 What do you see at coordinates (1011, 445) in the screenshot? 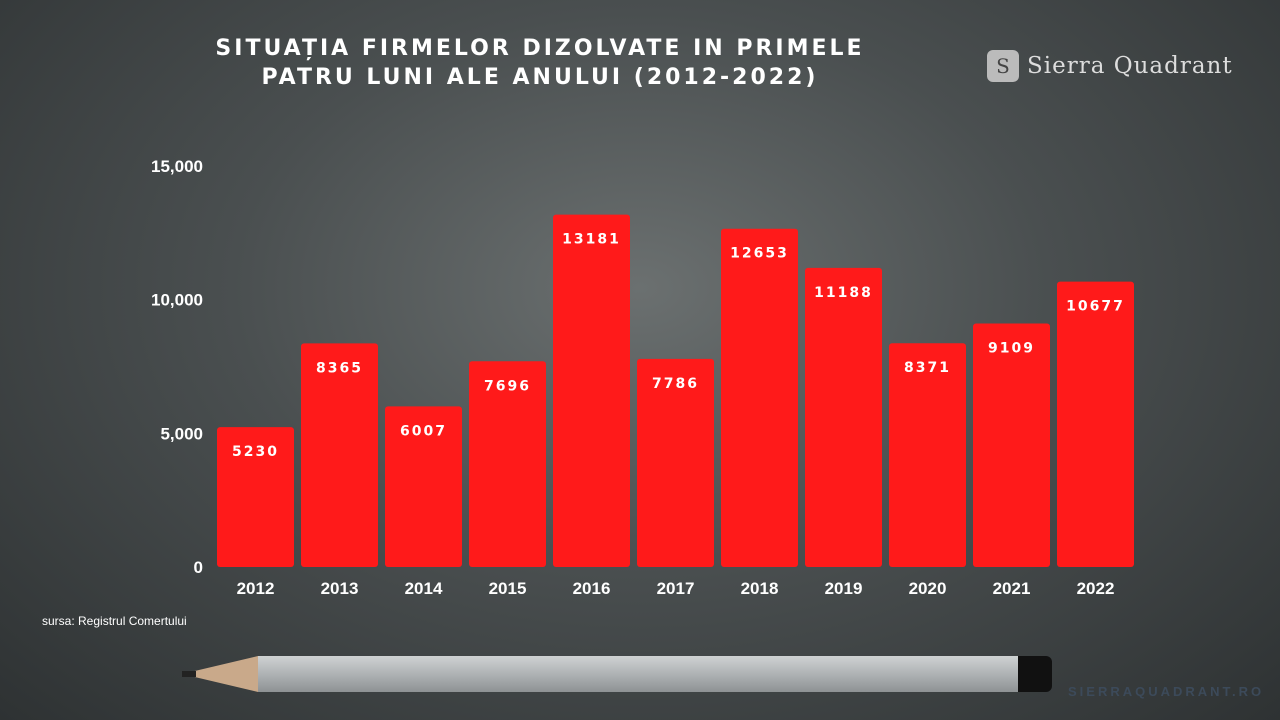
I see `bar-2021` at bounding box center [1011, 445].